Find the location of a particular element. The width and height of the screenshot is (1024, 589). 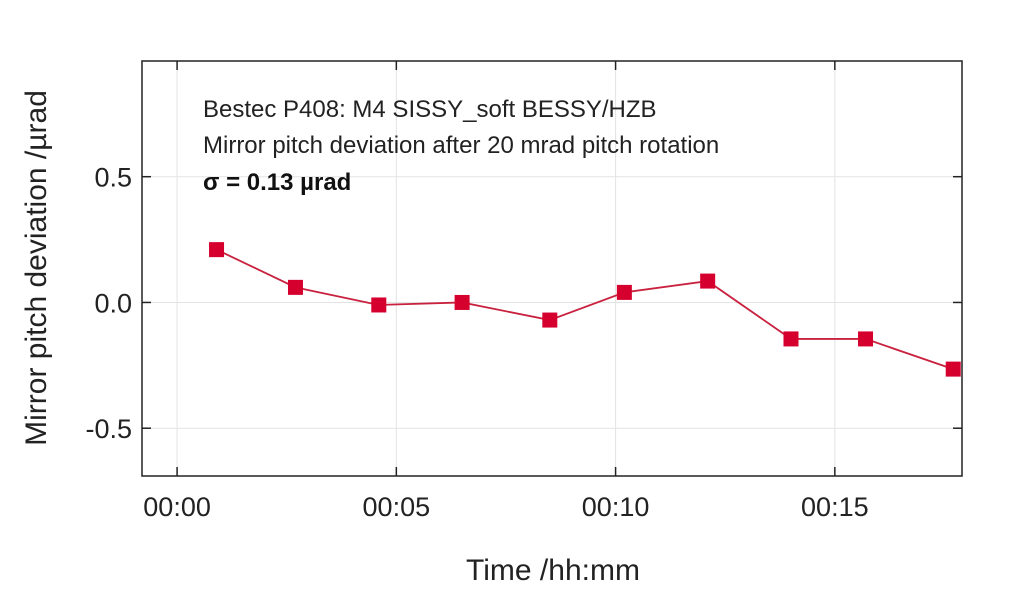

y-tick-label: -0.5 is located at coordinates (108, 429).